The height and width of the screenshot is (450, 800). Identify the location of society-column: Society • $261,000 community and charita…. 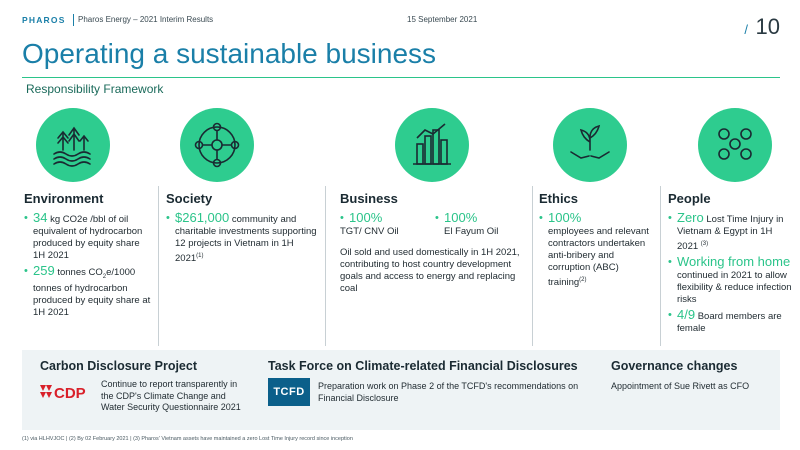
(242, 228).